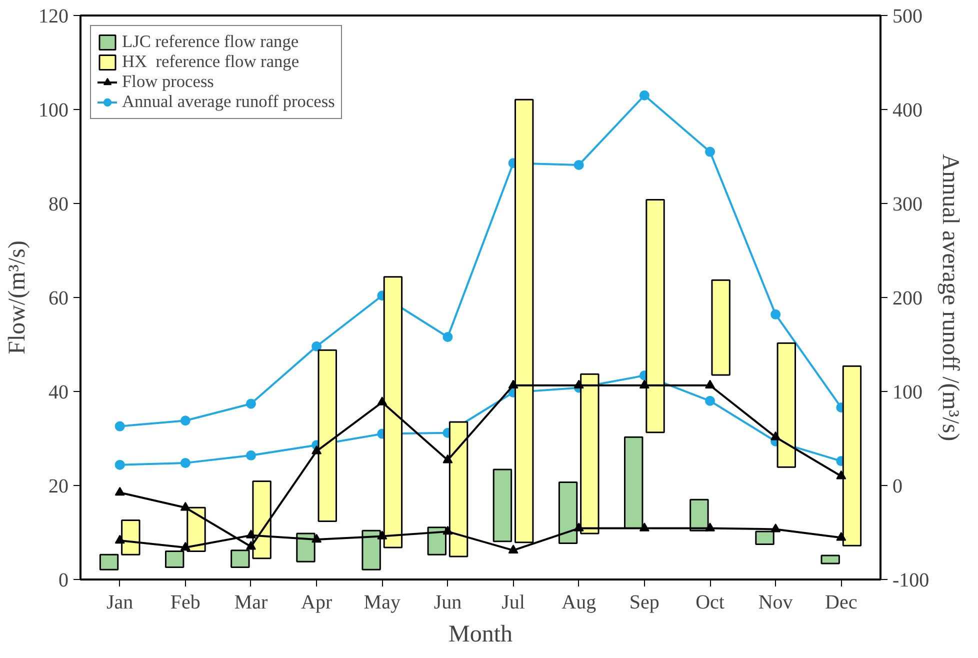 The width and height of the screenshot is (978, 658). What do you see at coordinates (841, 603) in the screenshot?
I see `x-tick-label: Dec` at bounding box center [841, 603].